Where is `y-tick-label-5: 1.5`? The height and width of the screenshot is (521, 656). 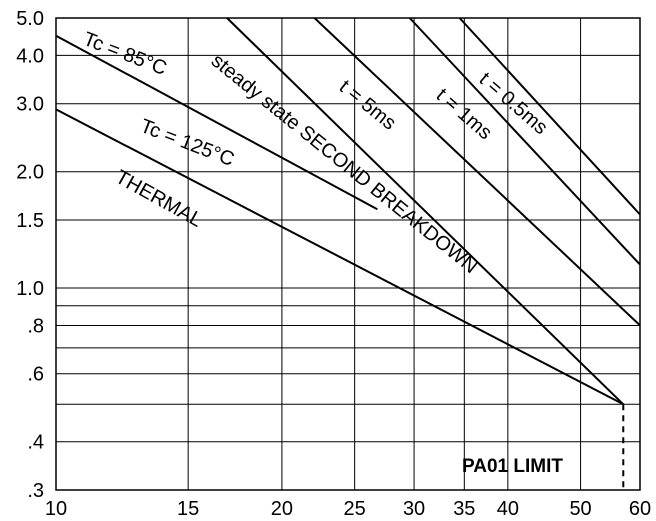 y-tick-label-5: 1.5 is located at coordinates (30, 221).